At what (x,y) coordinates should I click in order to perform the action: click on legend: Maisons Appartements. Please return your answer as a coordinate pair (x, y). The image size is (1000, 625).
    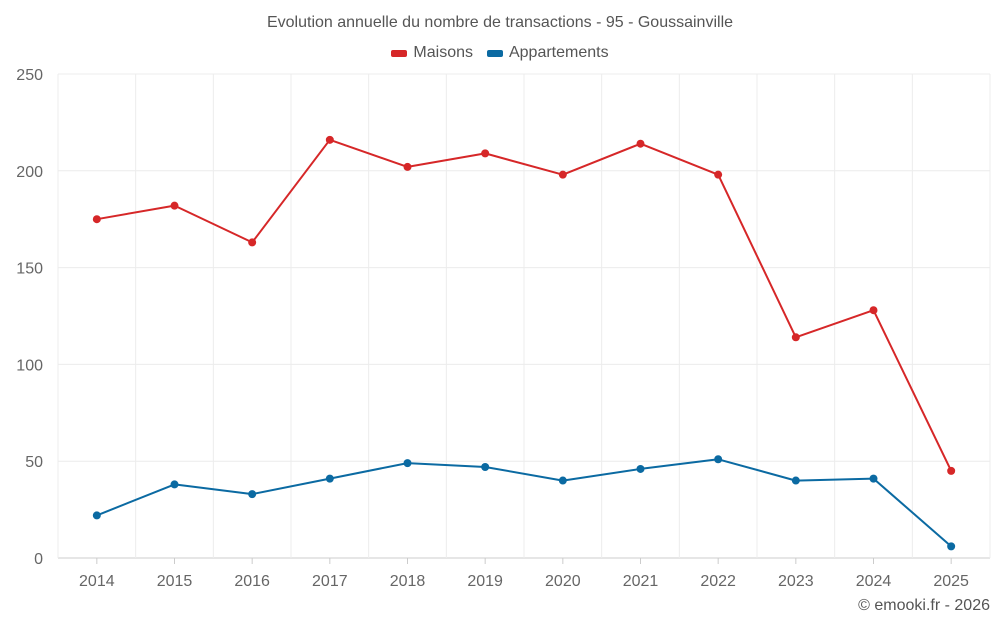
    Looking at the image, I should click on (500, 53).